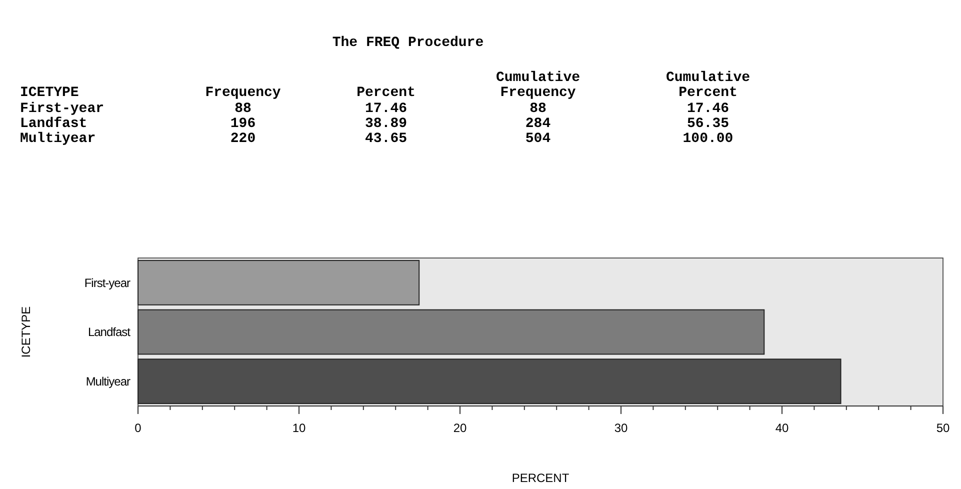 Image resolution: width=961 pixels, height=489 pixels. Describe the element at coordinates (386, 124) in the screenshot. I see `data-label: 38.89` at that location.